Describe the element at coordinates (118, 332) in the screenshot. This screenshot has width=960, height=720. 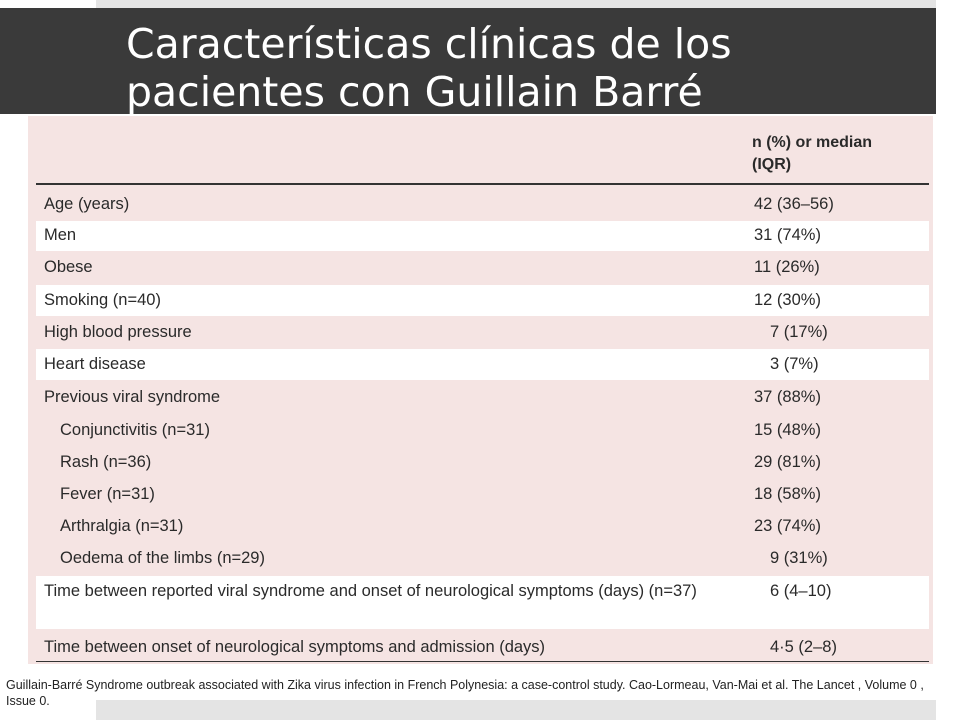
I see `row-label: High blood pressure` at that location.